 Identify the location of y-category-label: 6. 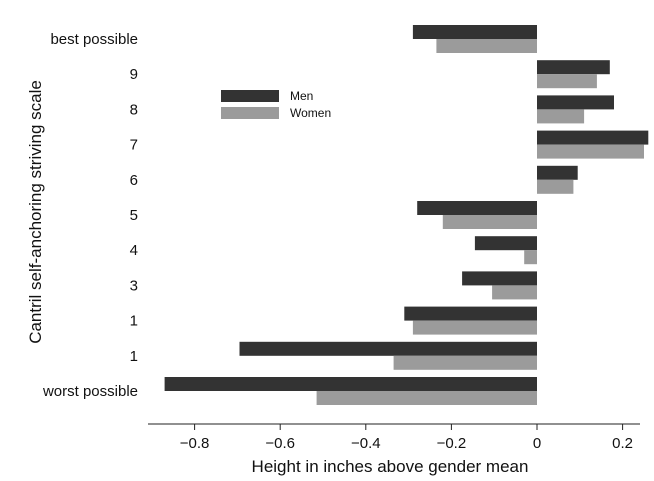
(134, 180).